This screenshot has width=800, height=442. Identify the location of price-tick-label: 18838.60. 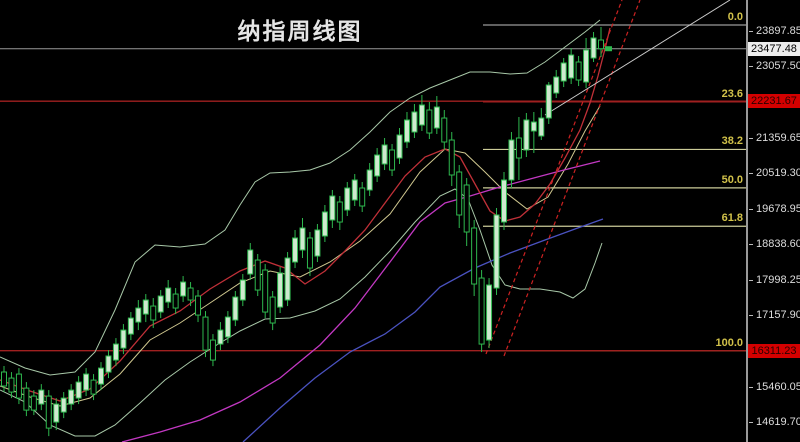
(778, 244).